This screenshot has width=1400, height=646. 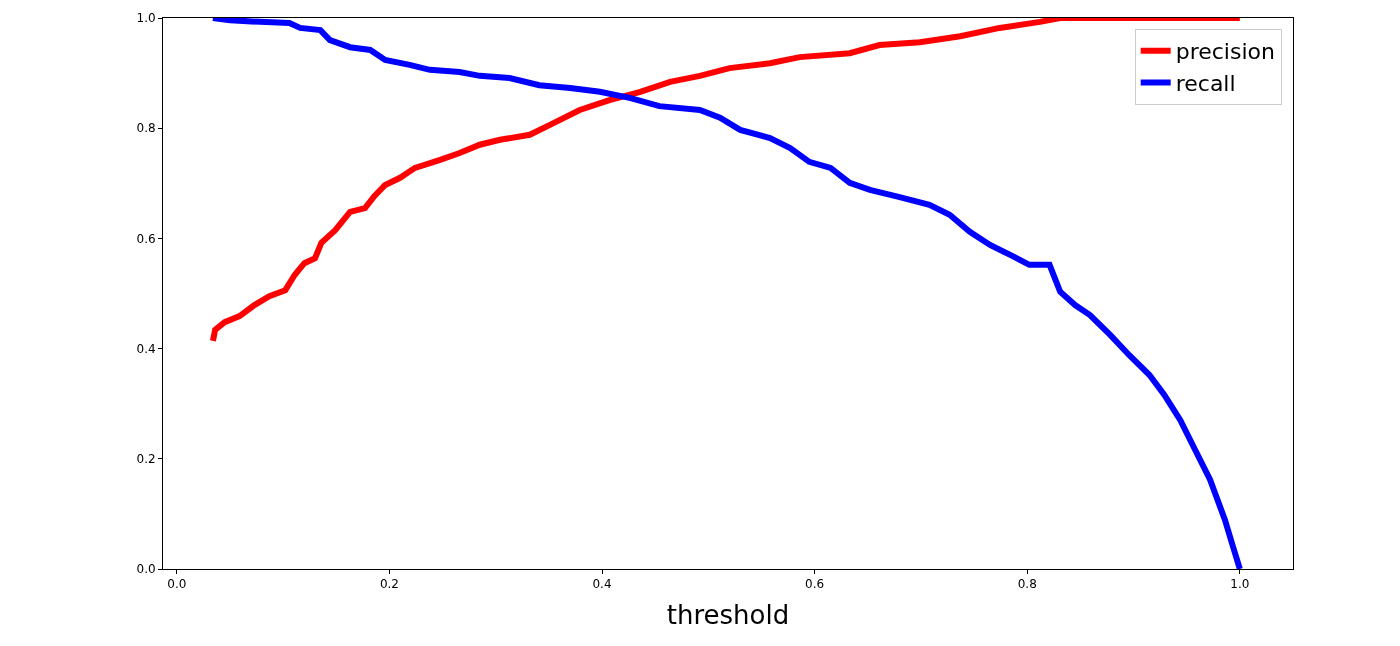 I want to click on x-tick-label: 0.6, so click(x=815, y=584).